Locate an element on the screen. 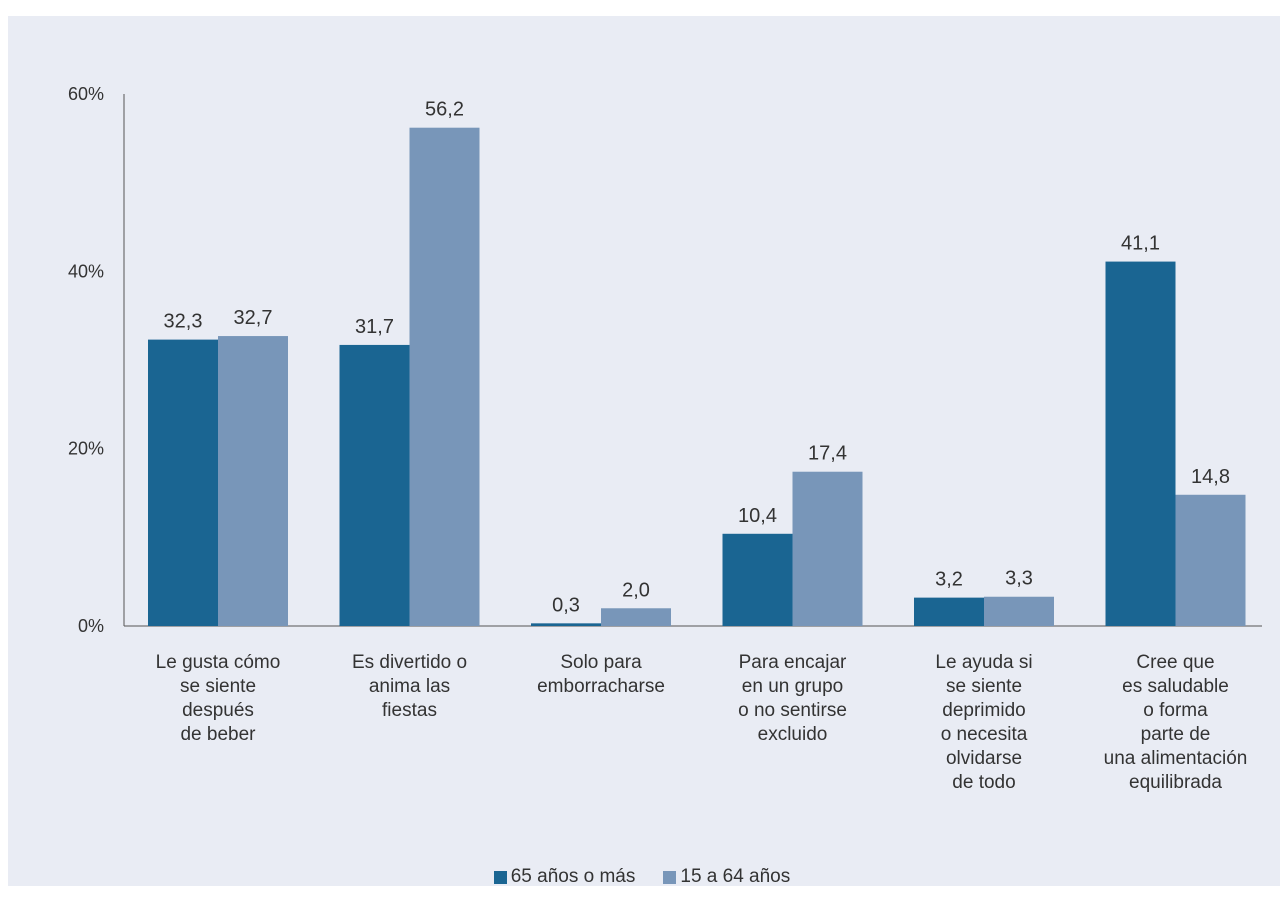  category-label-line: Cree que is located at coordinates (1175, 662).